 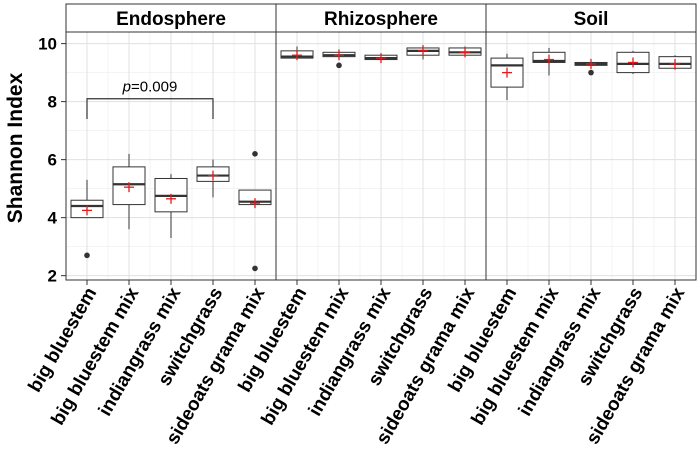 I want to click on box-endosphere-indiangrass-mix, so click(x=171, y=206).